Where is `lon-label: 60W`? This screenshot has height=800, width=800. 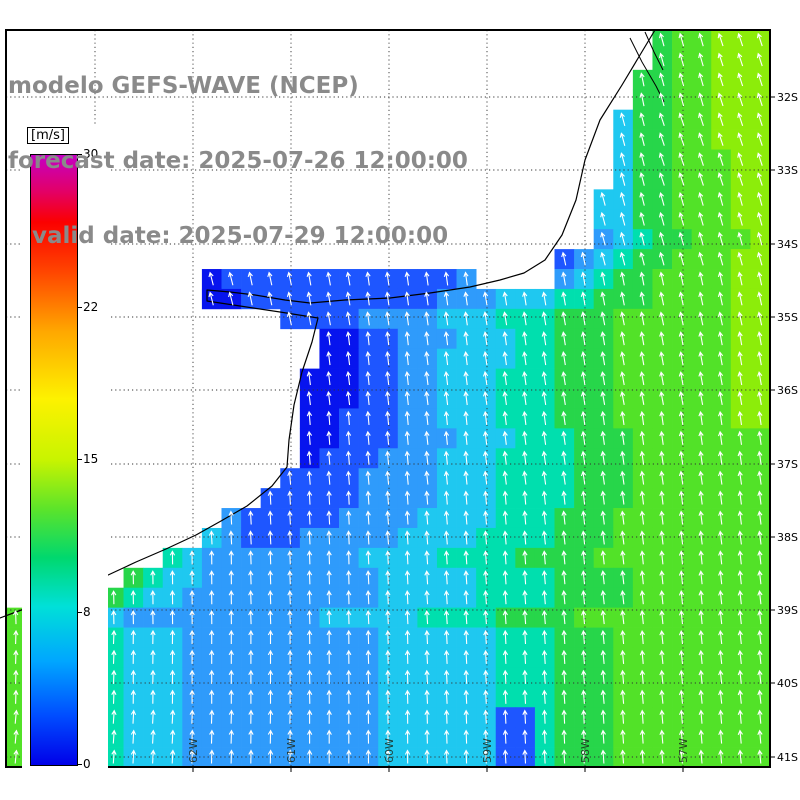 lon-label: 60W is located at coordinates (389, 750).